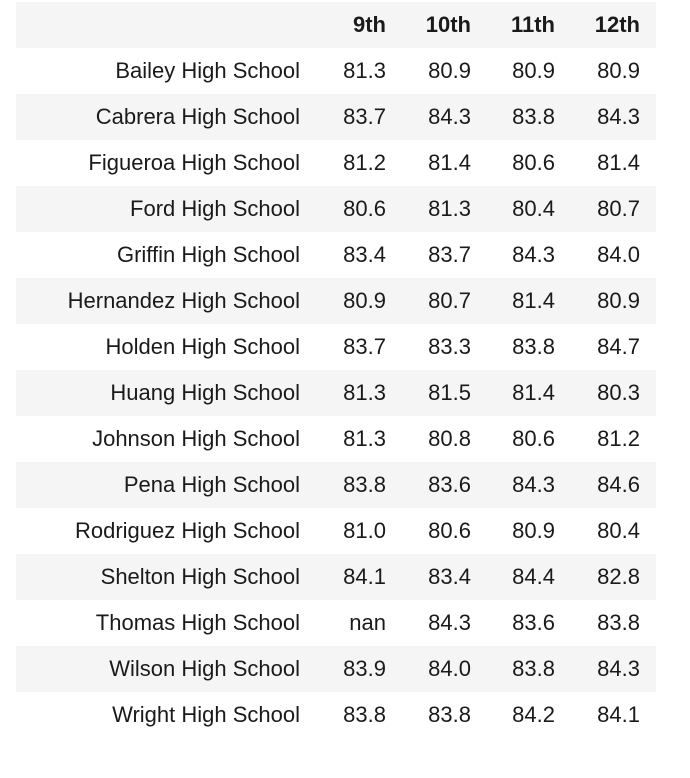 Image resolution: width=690 pixels, height=778 pixels. I want to click on table-row: Hernandez High School 80.9 80.7 81.4 80.9, so click(336, 301).